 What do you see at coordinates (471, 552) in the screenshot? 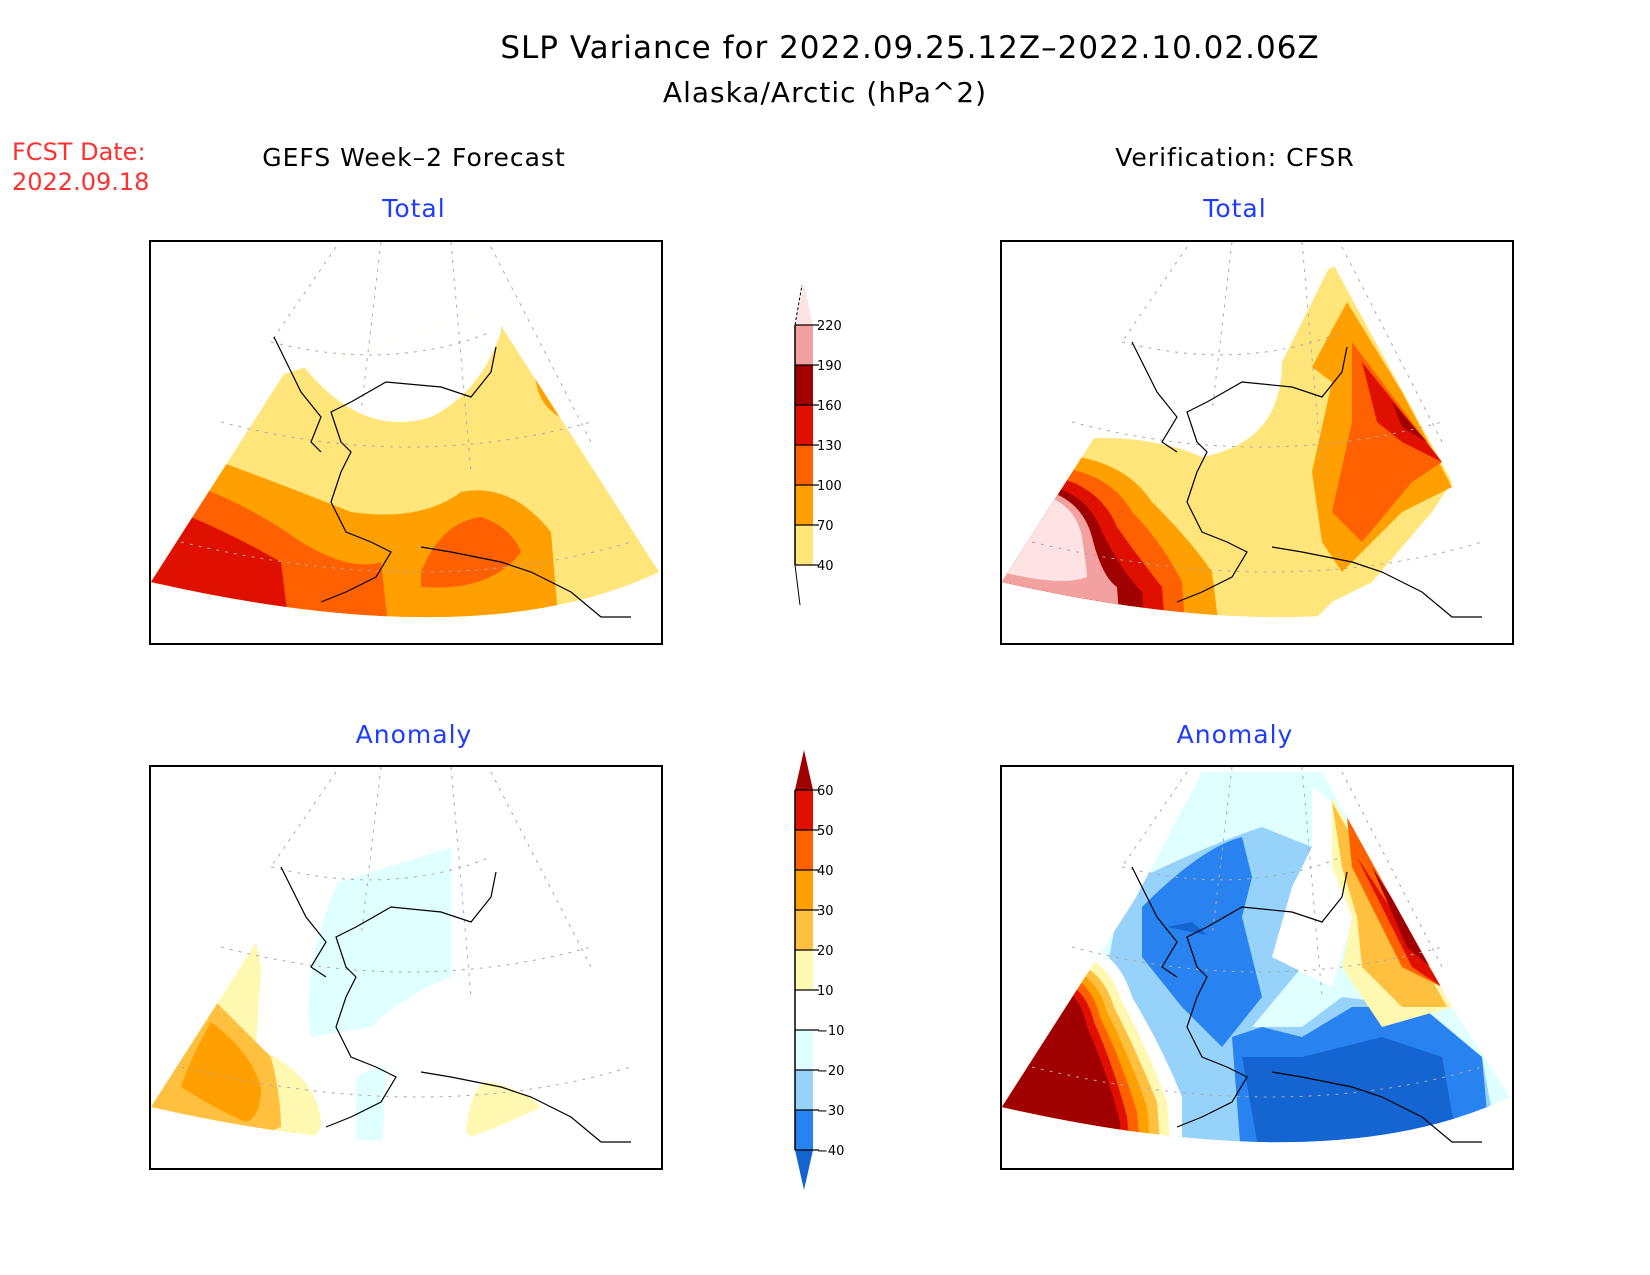
I see `contour-100-130-gulf` at bounding box center [471, 552].